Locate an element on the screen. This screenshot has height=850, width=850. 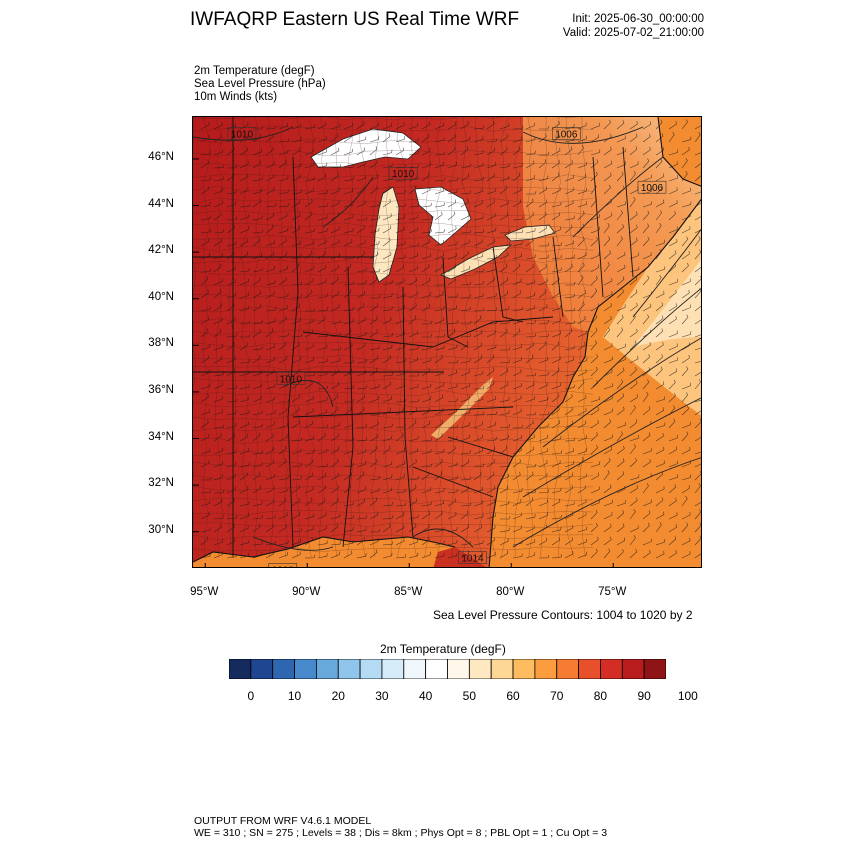
northeast-land is located at coordinates (612, 224).